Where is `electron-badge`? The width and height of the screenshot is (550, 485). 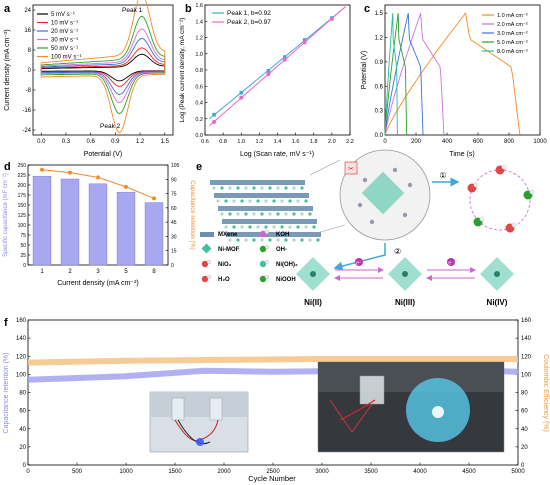
electron-badge is located at coordinates (451, 262).